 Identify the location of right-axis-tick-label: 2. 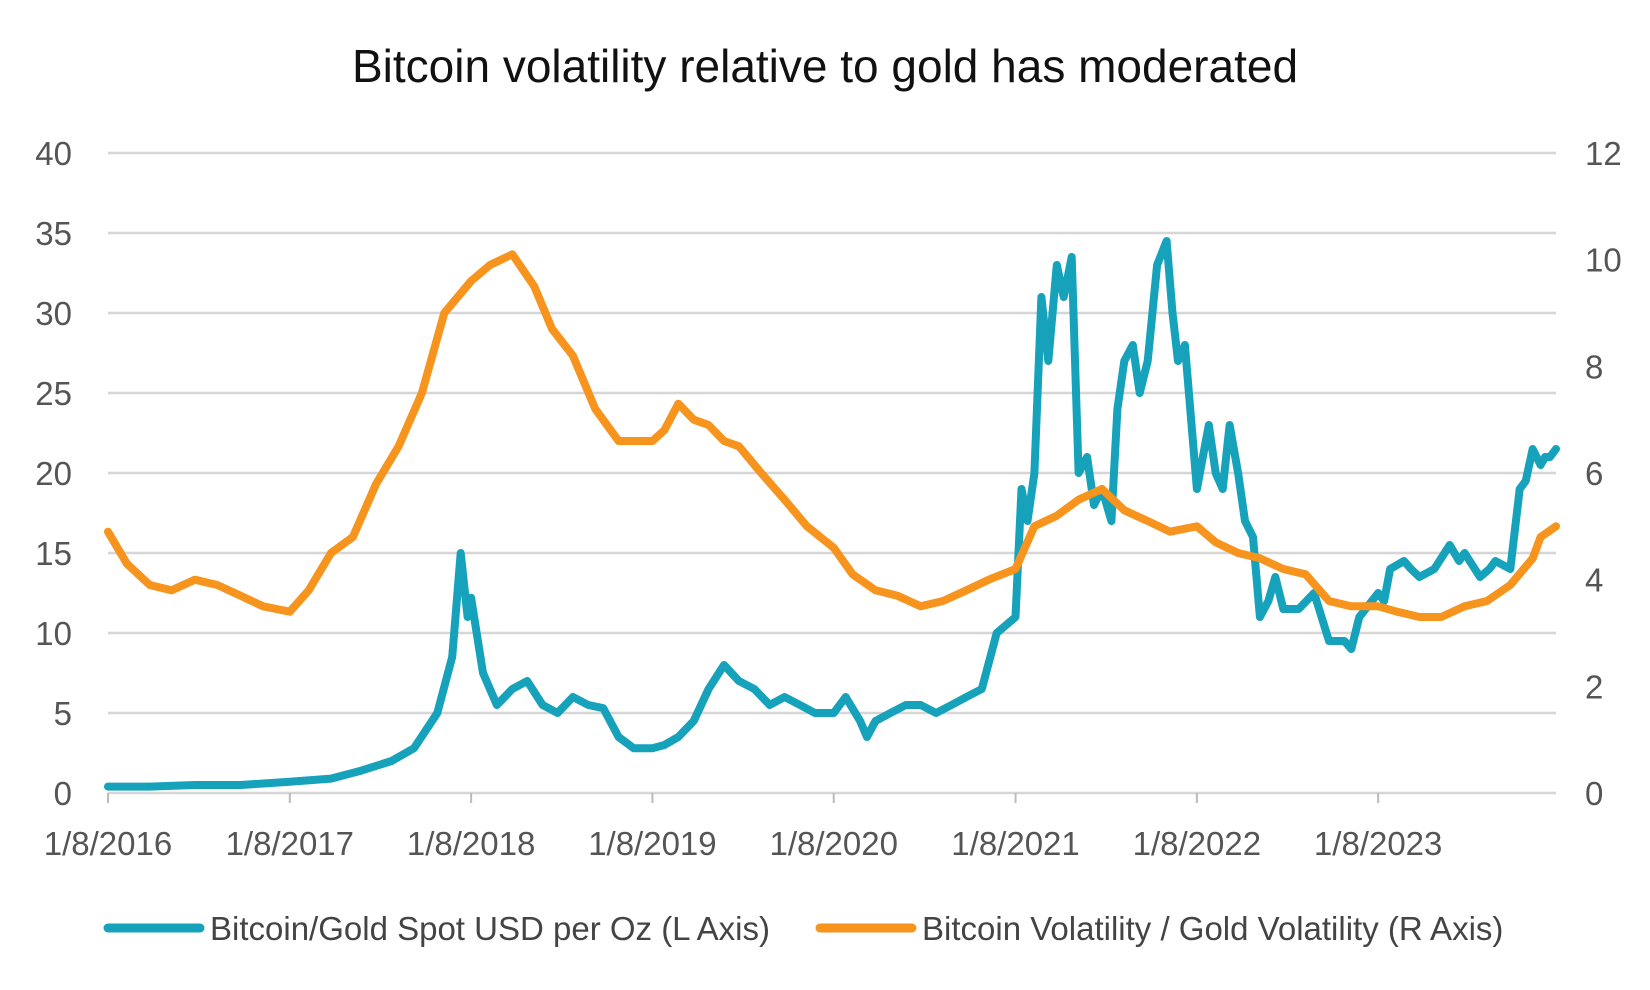
(1594, 686).